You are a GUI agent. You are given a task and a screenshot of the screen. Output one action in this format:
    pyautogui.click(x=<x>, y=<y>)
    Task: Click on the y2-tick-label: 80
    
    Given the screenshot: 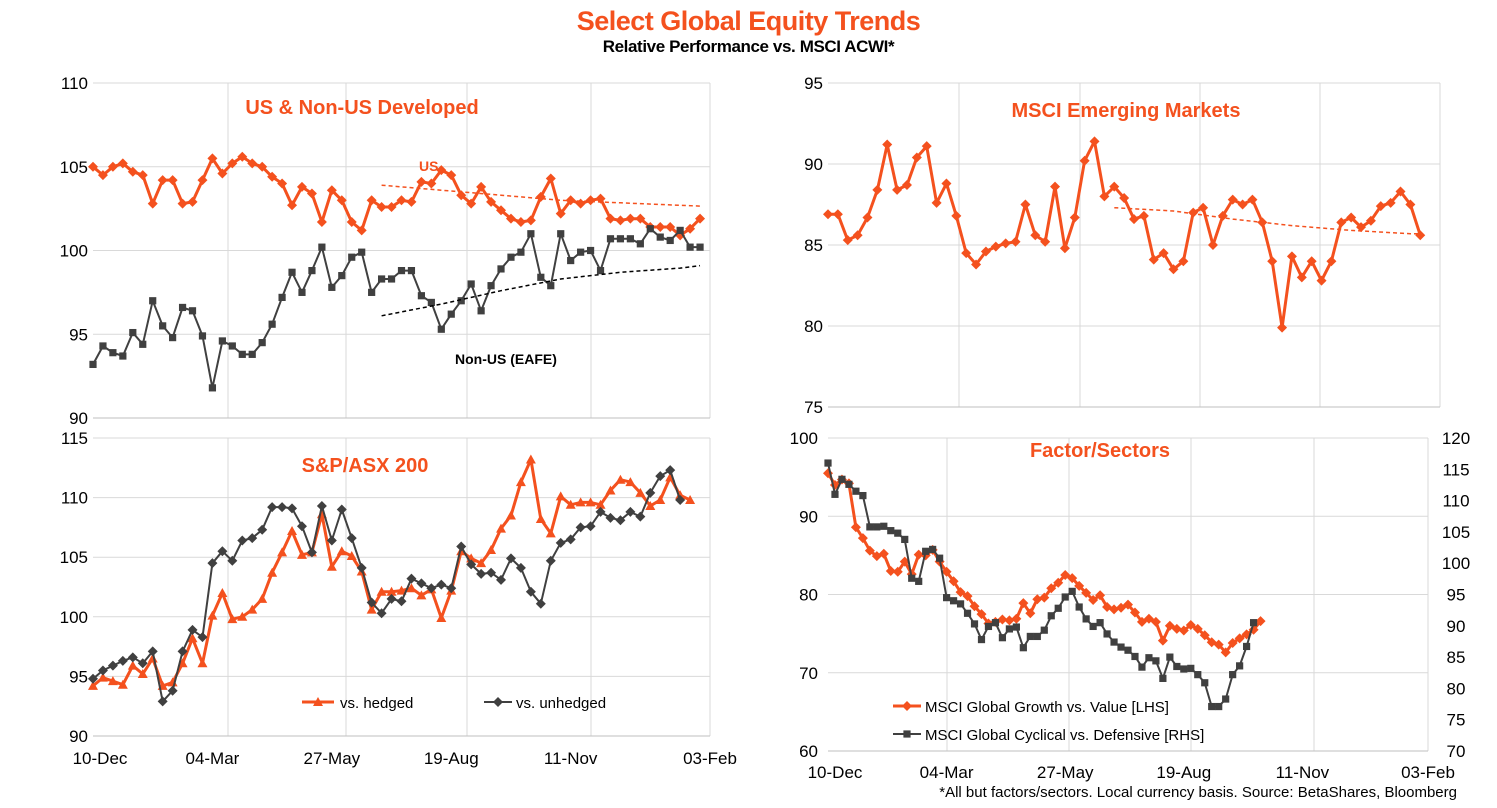 What is the action you would take?
    pyautogui.click(x=1456, y=688)
    